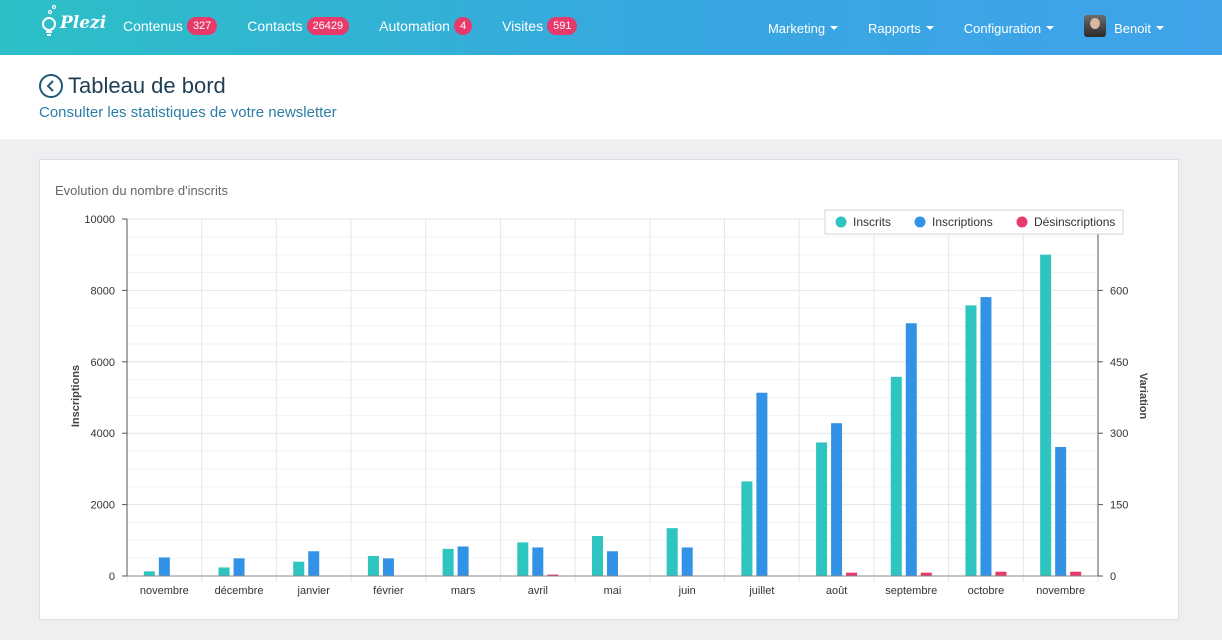 The image size is (1222, 640). What do you see at coordinates (538, 591) in the screenshot?
I see `x-tick-label: avril` at bounding box center [538, 591].